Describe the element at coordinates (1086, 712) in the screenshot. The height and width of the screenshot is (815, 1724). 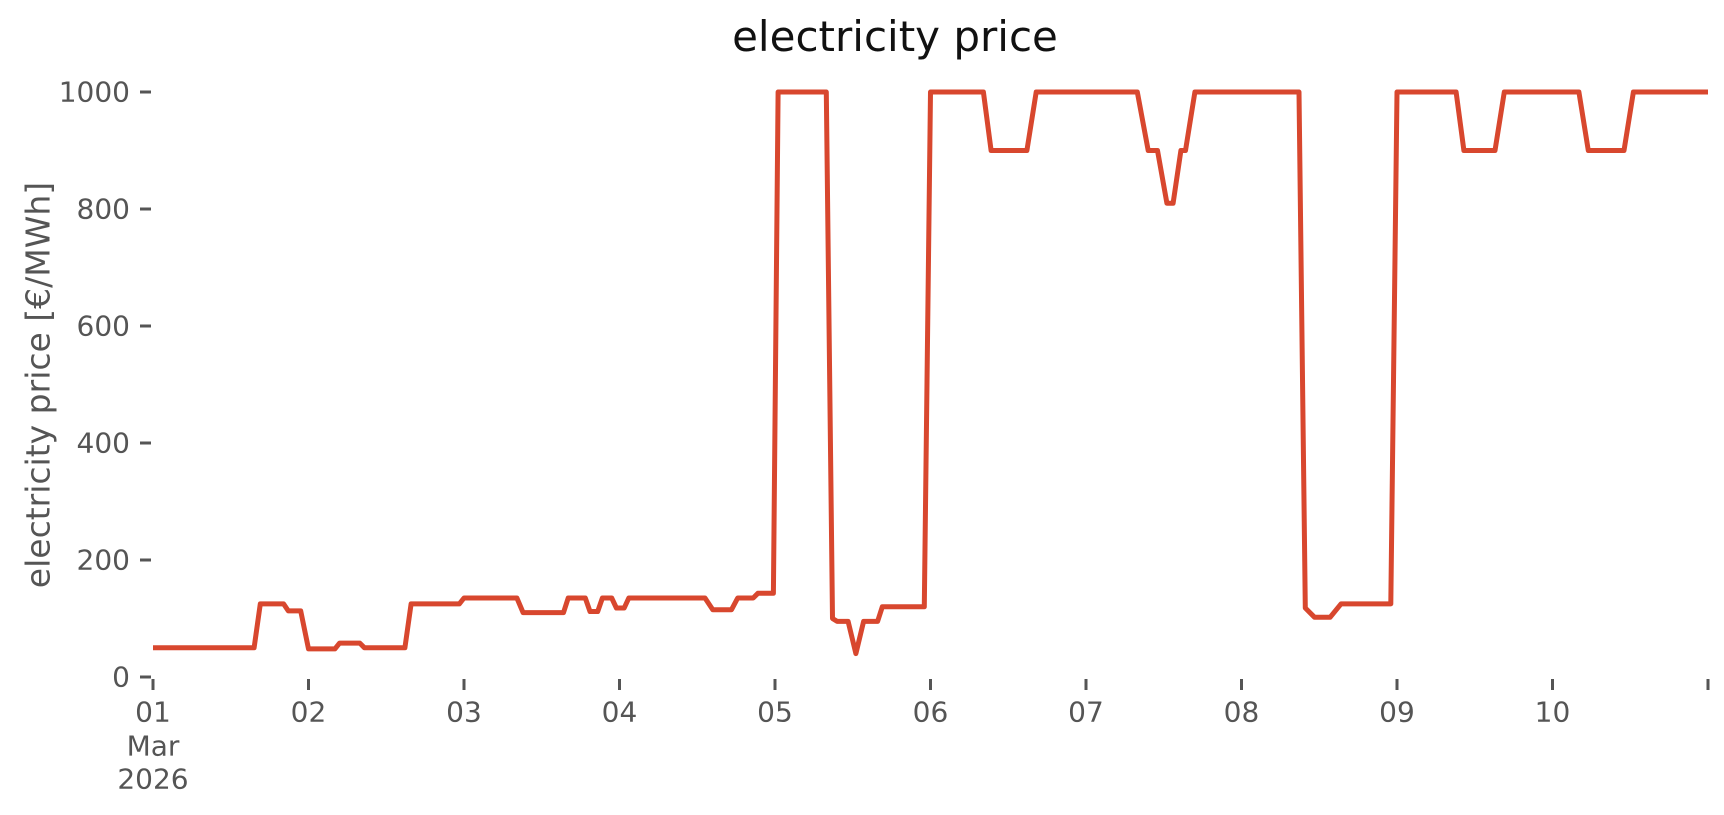
I see `x-tick-label: 07` at that location.